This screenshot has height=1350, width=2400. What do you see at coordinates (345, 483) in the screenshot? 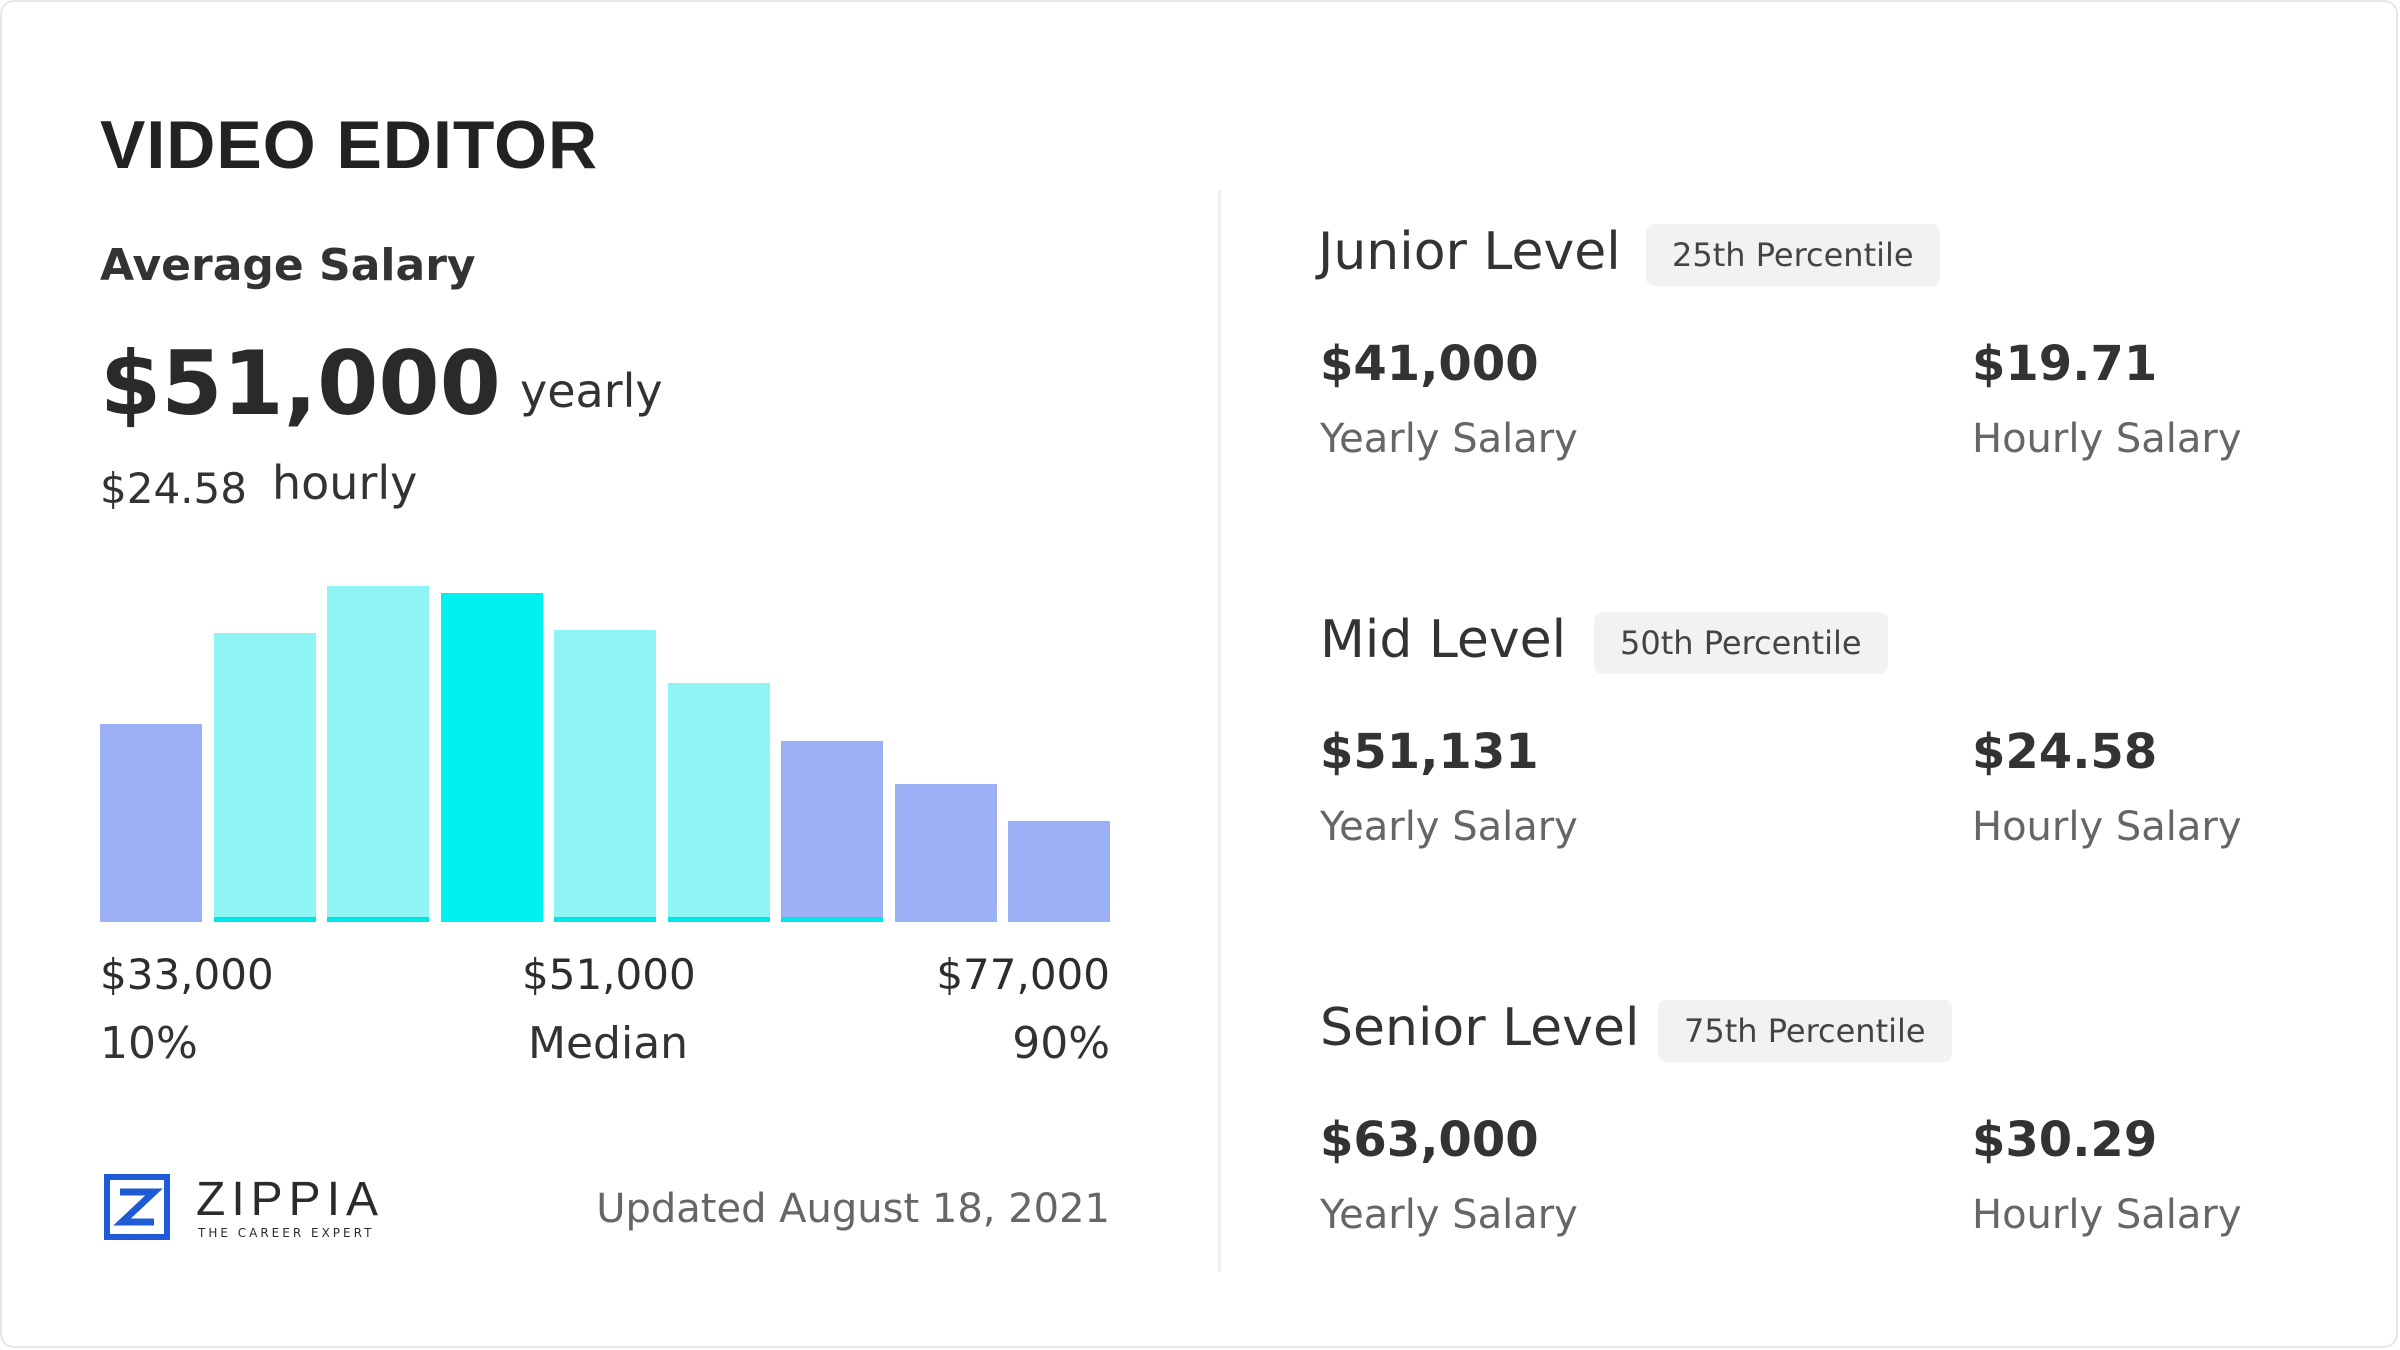
I see `average-hourly-unit: hourly` at bounding box center [345, 483].